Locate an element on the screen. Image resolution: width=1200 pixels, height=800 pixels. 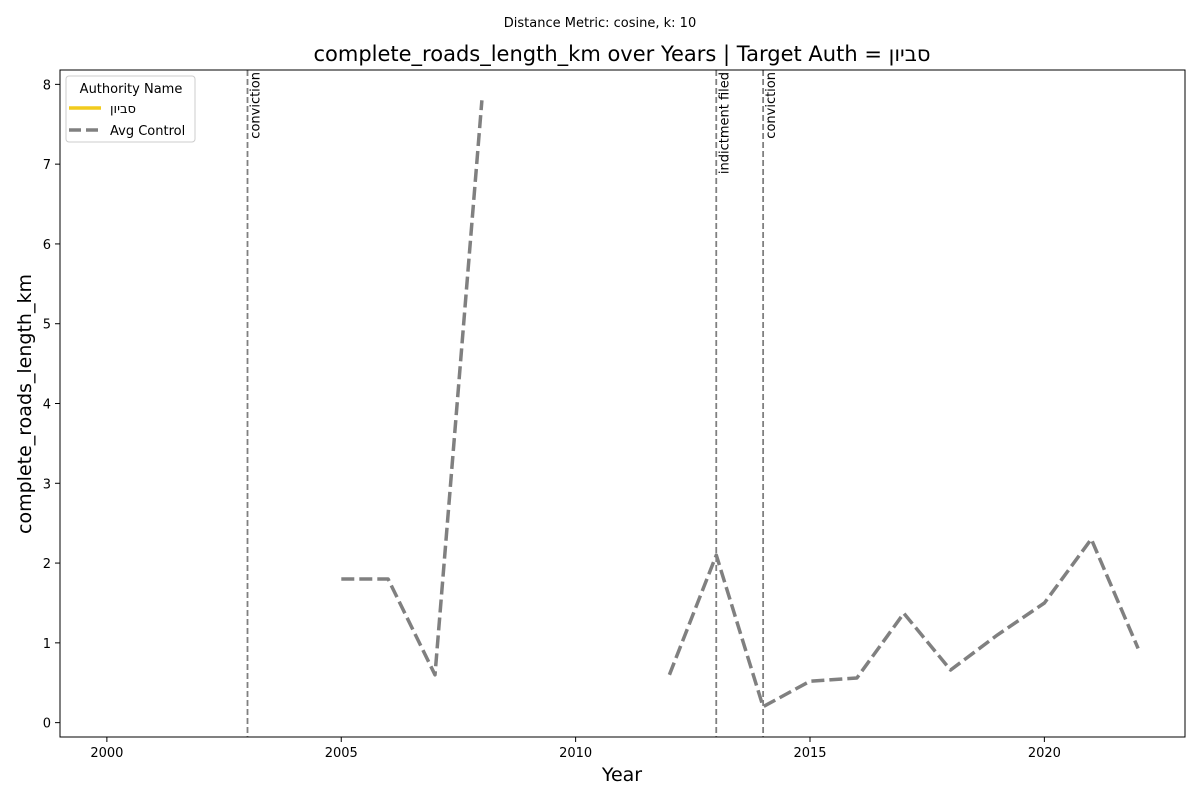
y-tick-label: 2 is located at coordinates (47, 564).